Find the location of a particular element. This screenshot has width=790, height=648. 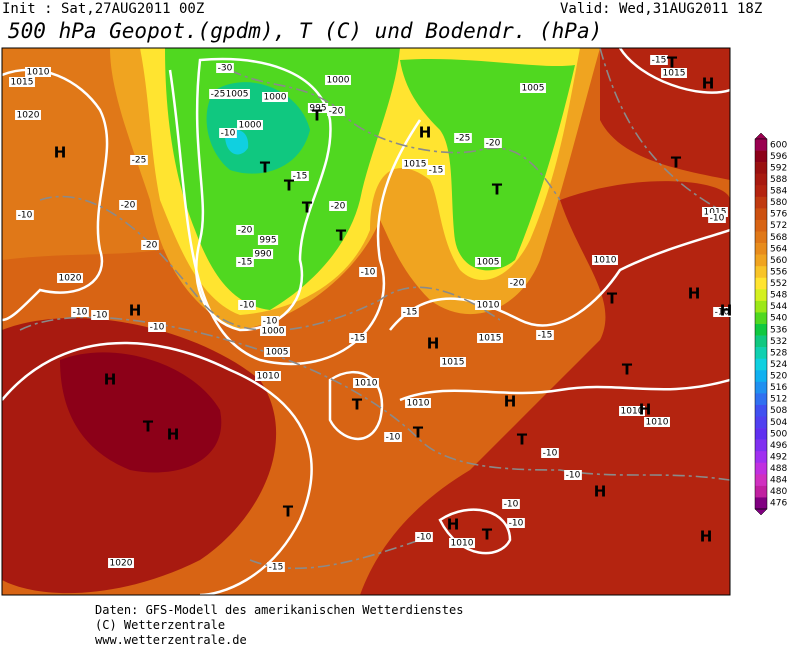

isotherm-label-group: -20 is located at coordinates (517, 283).